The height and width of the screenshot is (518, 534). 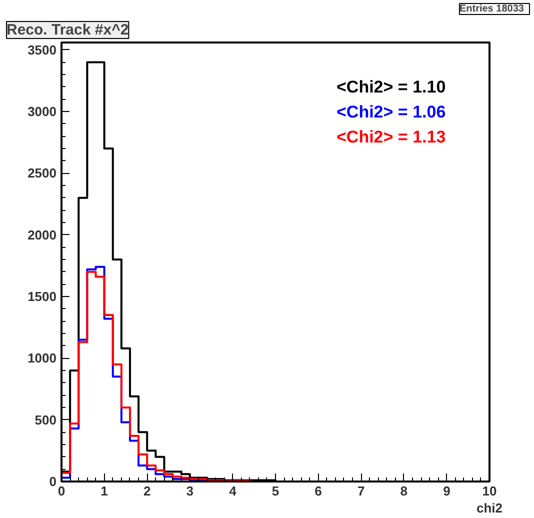 What do you see at coordinates (53, 481) in the screenshot?
I see `y-tick-label: 0` at bounding box center [53, 481].